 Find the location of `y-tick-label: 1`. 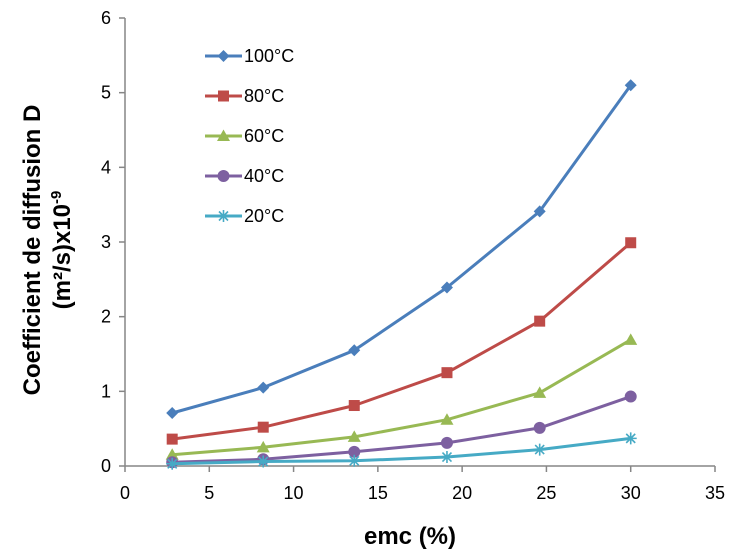

y-tick-label: 1 is located at coordinates (106, 391).